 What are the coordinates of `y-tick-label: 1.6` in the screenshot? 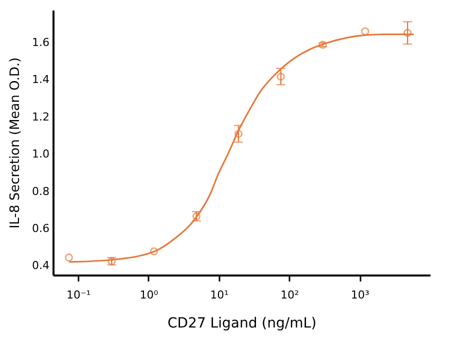 It's located at (41, 43).